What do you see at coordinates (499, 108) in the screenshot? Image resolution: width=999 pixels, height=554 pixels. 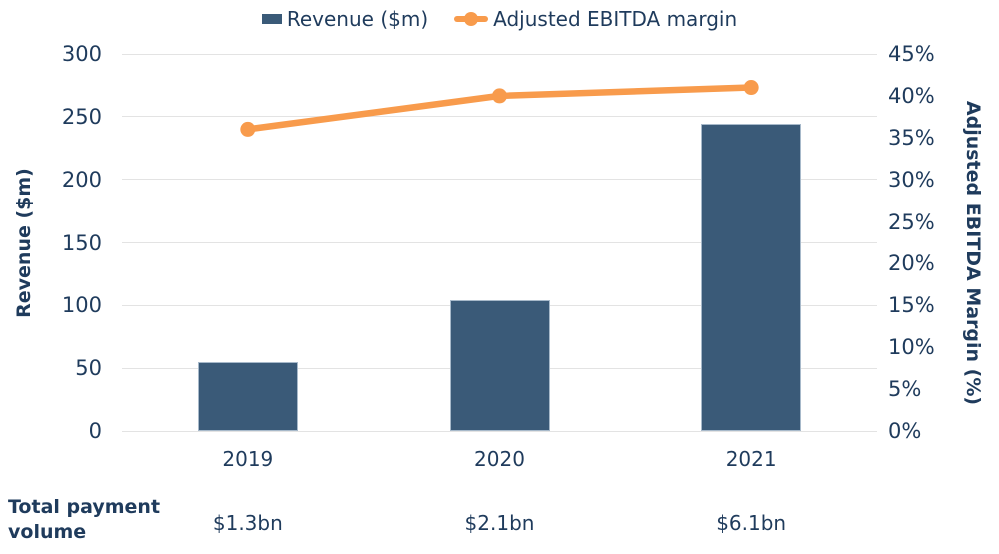 I see `ebitda-margin-line` at bounding box center [499, 108].